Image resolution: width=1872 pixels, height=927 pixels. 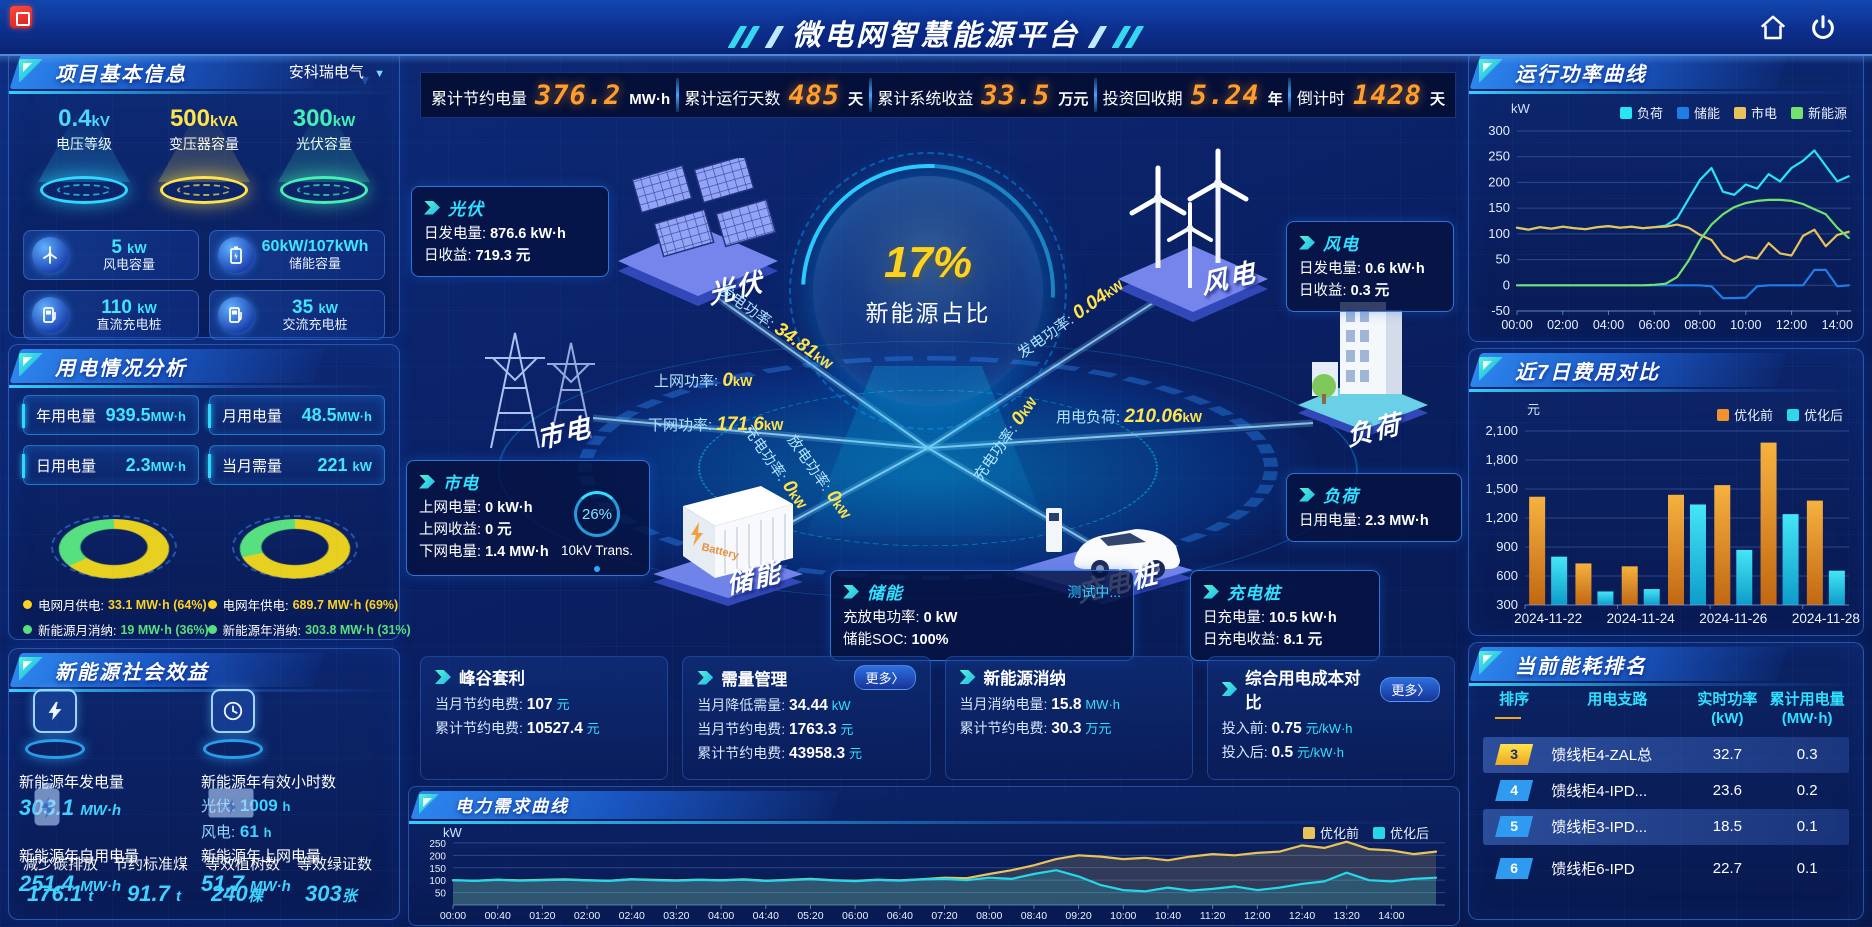 What do you see at coordinates (204, 160) in the screenshot?
I see `pedestal-row: 0.4kV 电压等级 500kVA 变压器容量 300kW 光伏容量` at bounding box center [204, 160].